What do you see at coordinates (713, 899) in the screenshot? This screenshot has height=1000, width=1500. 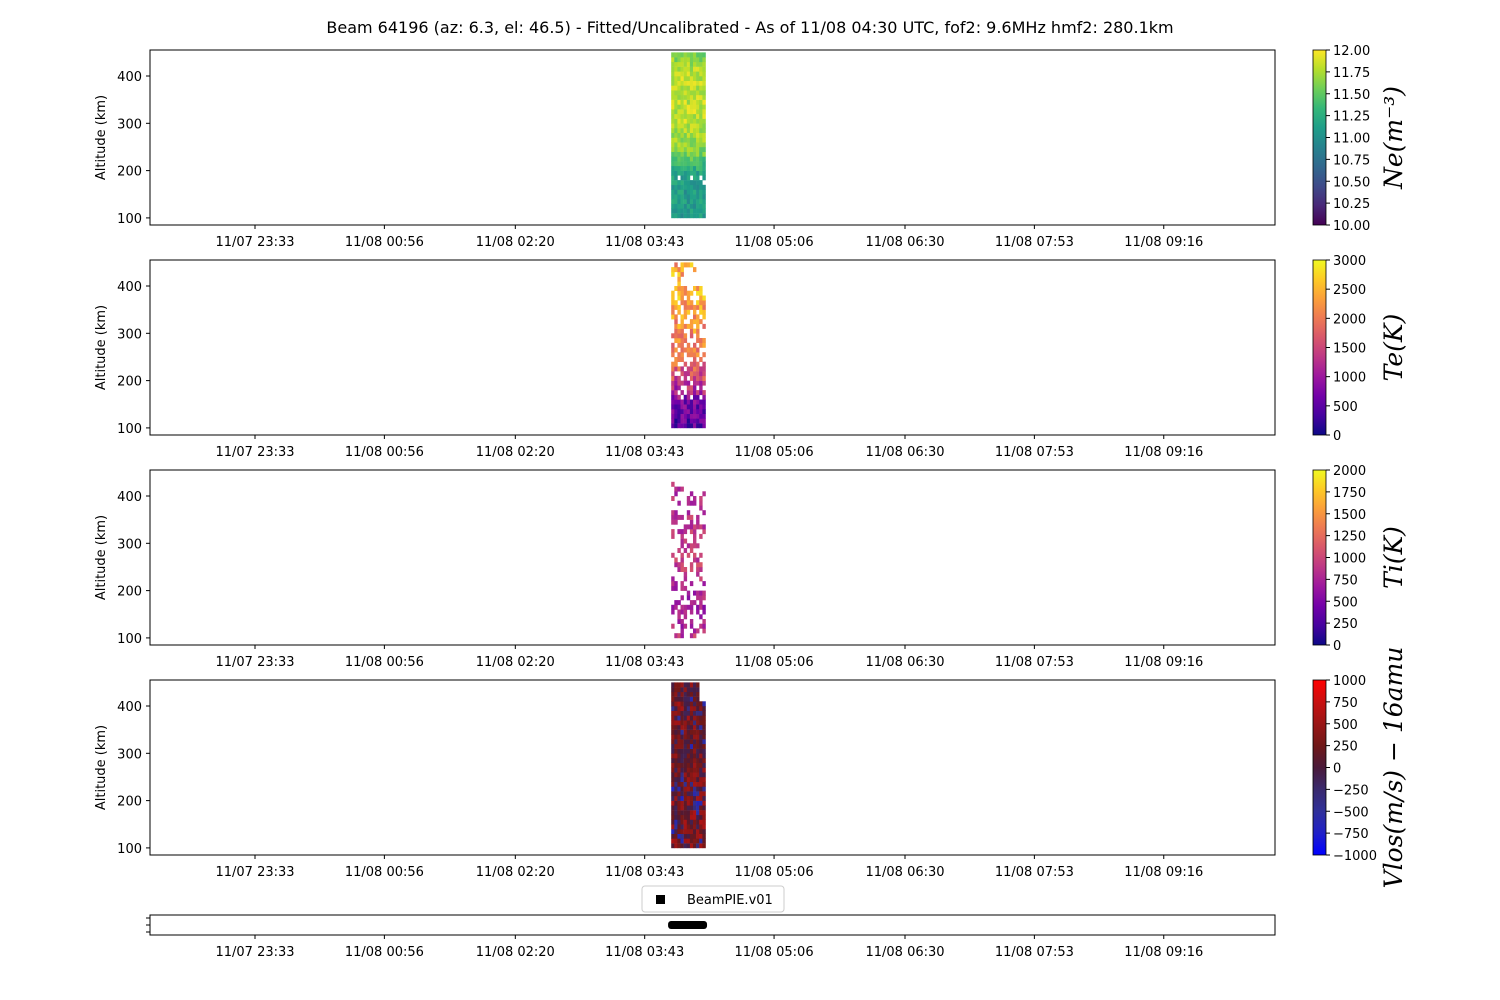 I see `legend: BeamPIE.v01` at bounding box center [713, 899].